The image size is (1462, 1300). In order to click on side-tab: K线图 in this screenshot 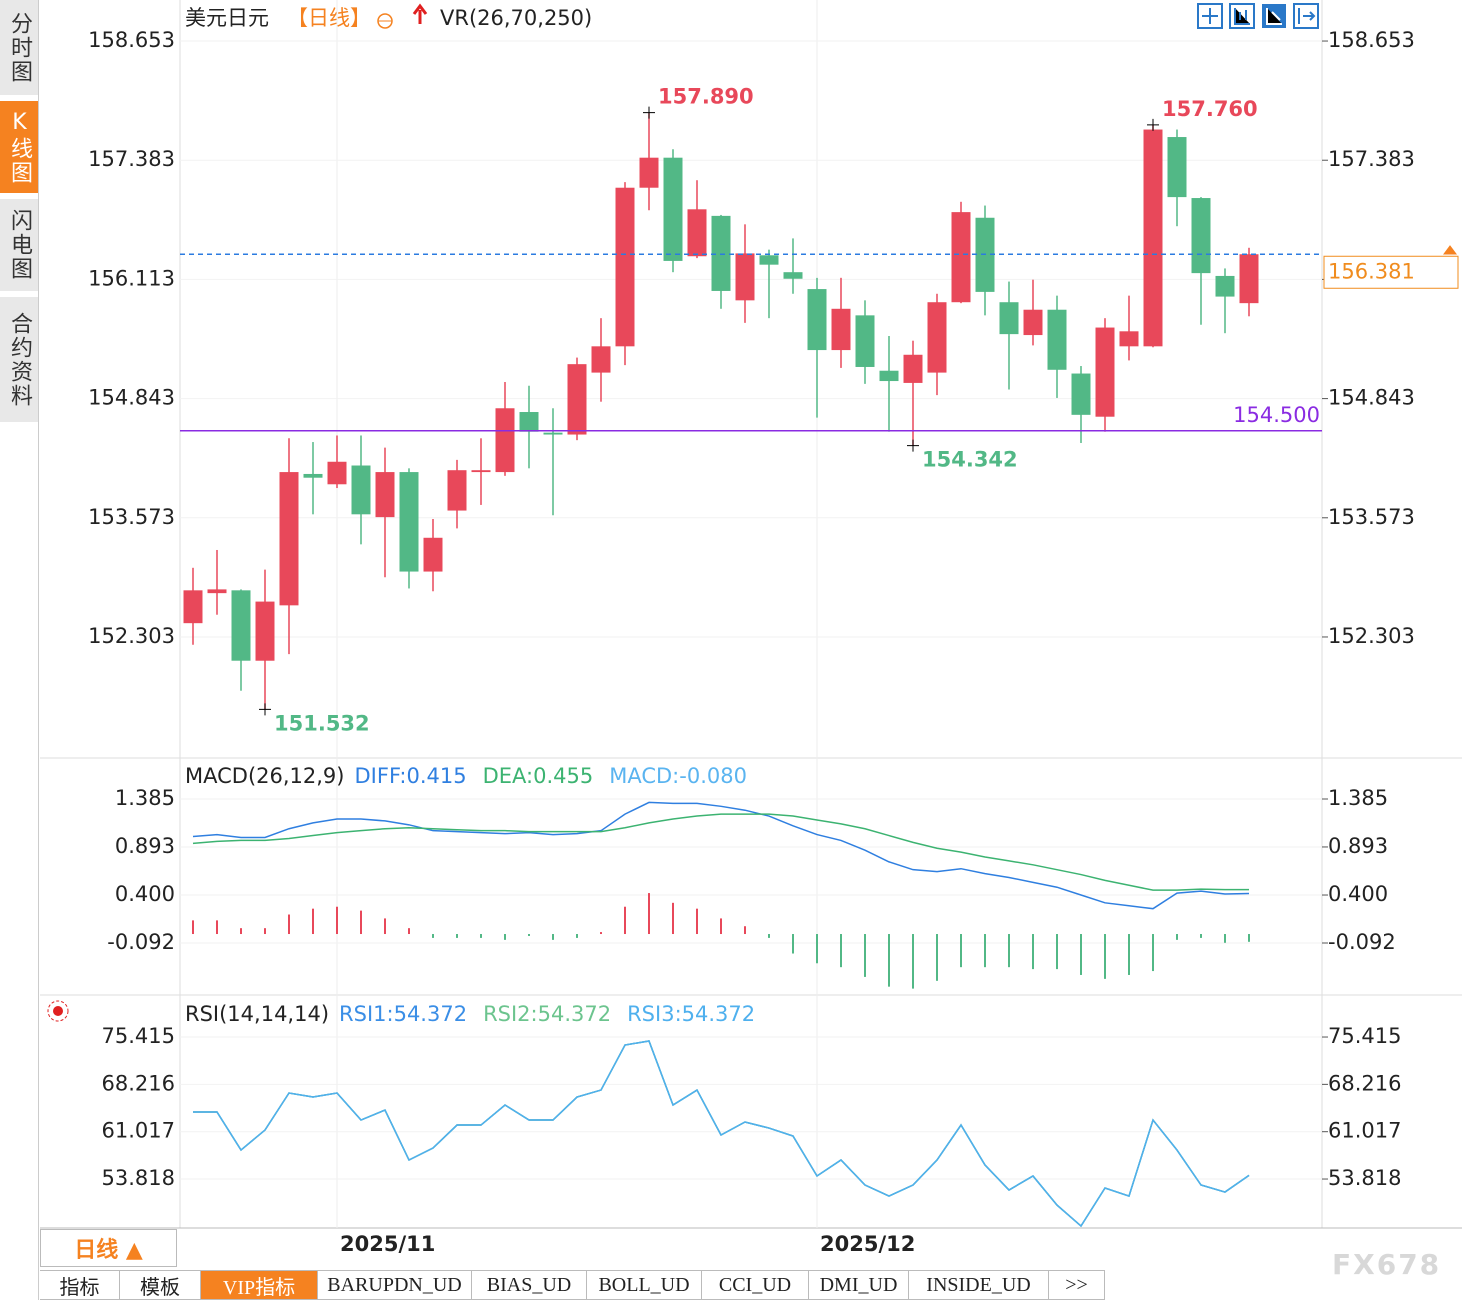, I will do `click(19, 147)`.